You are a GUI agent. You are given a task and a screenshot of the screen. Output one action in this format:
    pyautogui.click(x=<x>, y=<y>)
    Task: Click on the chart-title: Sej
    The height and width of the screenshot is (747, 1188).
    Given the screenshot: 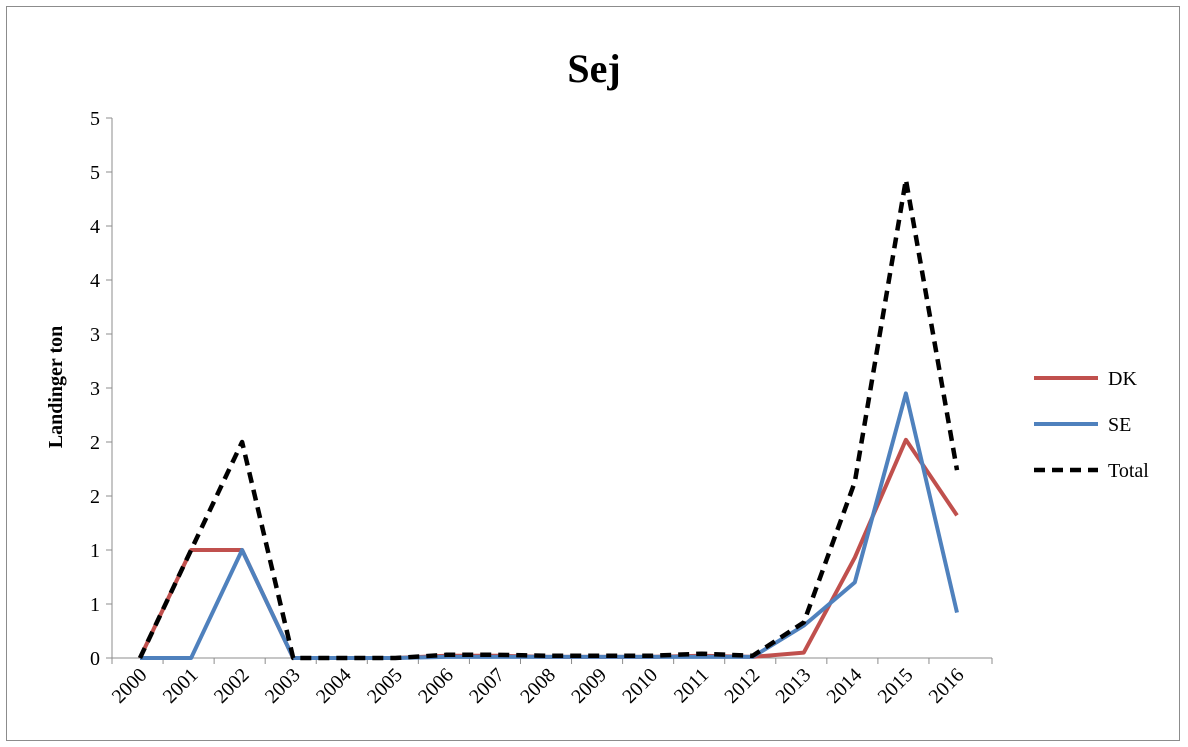 What is the action you would take?
    pyautogui.click(x=593, y=68)
    